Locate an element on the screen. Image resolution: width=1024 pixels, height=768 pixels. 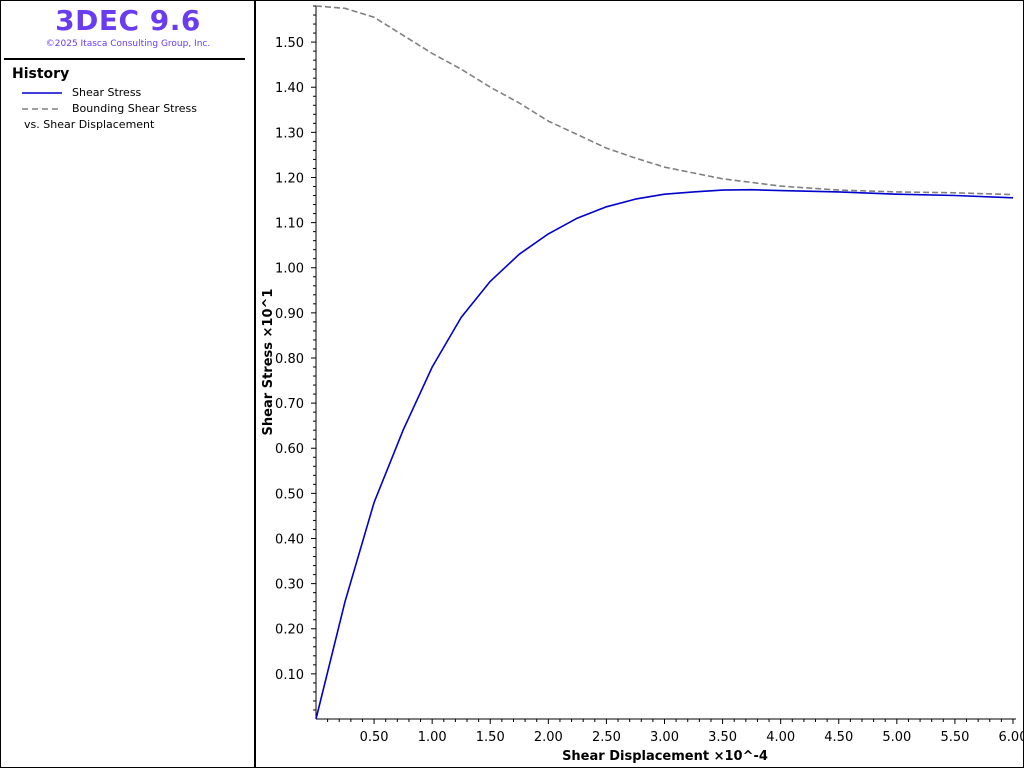
legend-label: Shear Stress is located at coordinates (107, 92).